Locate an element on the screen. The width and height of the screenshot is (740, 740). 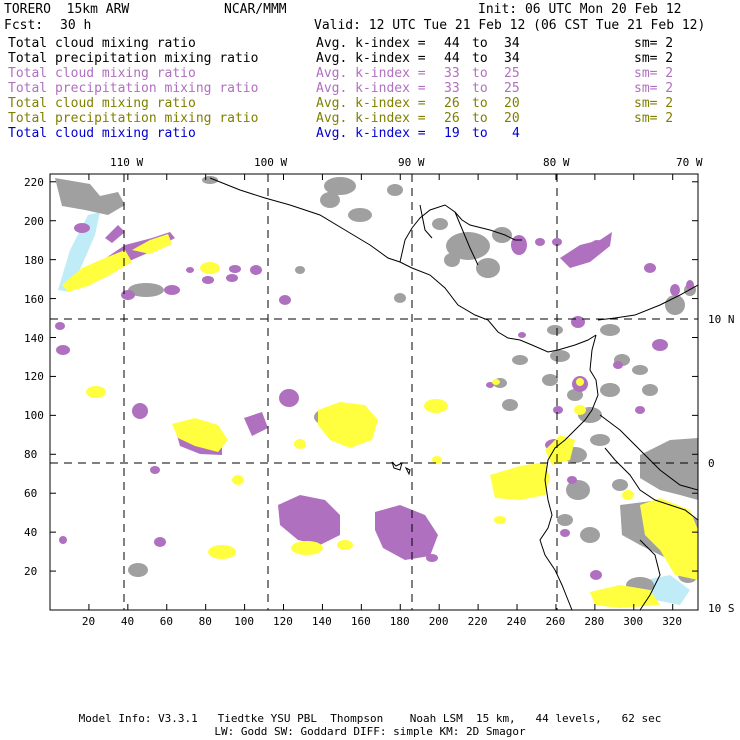
x-tick-label: 160 is located at coordinates (360, 621).